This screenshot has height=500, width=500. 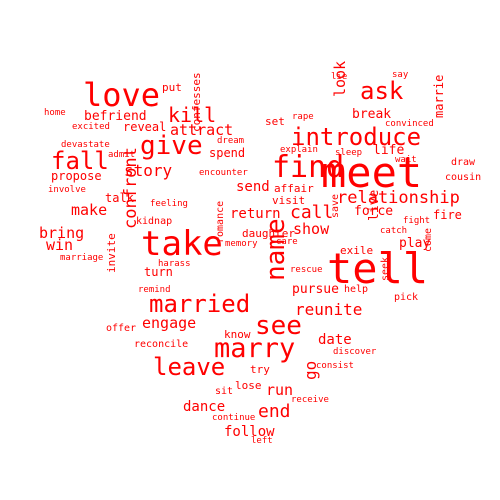 What do you see at coordinates (274, 411) in the screenshot?
I see `word-end: end` at bounding box center [274, 411].